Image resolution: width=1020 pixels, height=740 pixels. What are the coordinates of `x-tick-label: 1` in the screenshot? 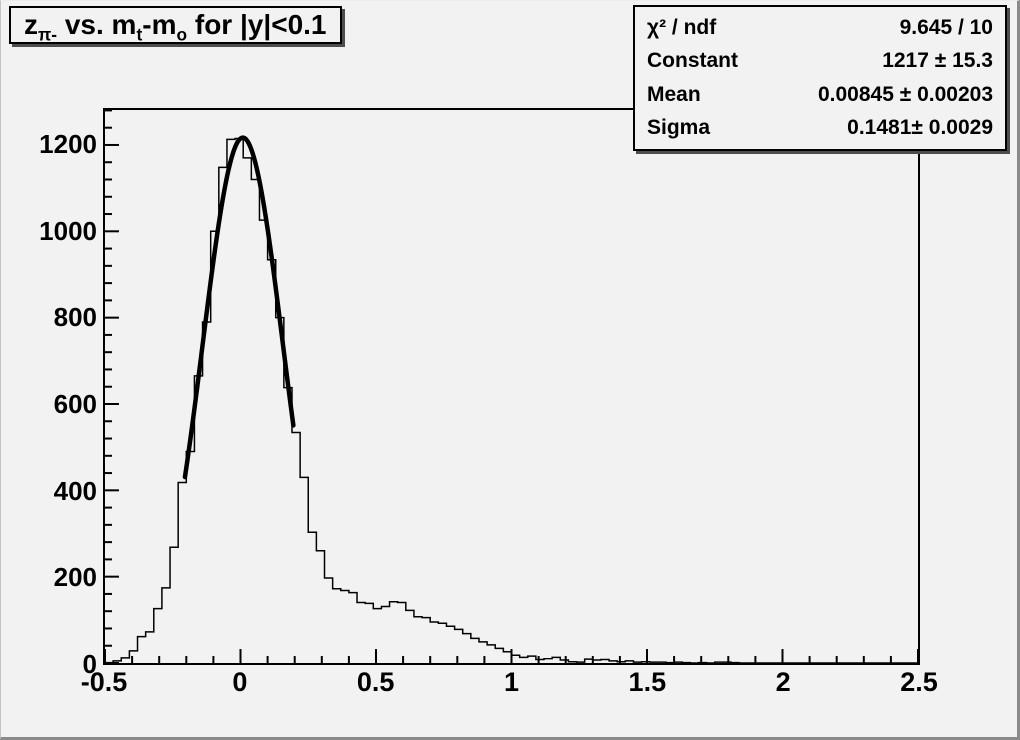 It's located at (511, 682).